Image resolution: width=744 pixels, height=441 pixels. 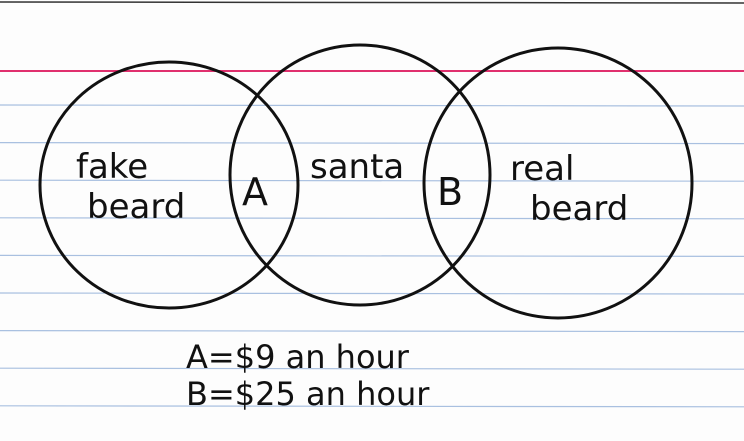 I want to click on set-label-fake-beard: beard, so click(x=136, y=207).